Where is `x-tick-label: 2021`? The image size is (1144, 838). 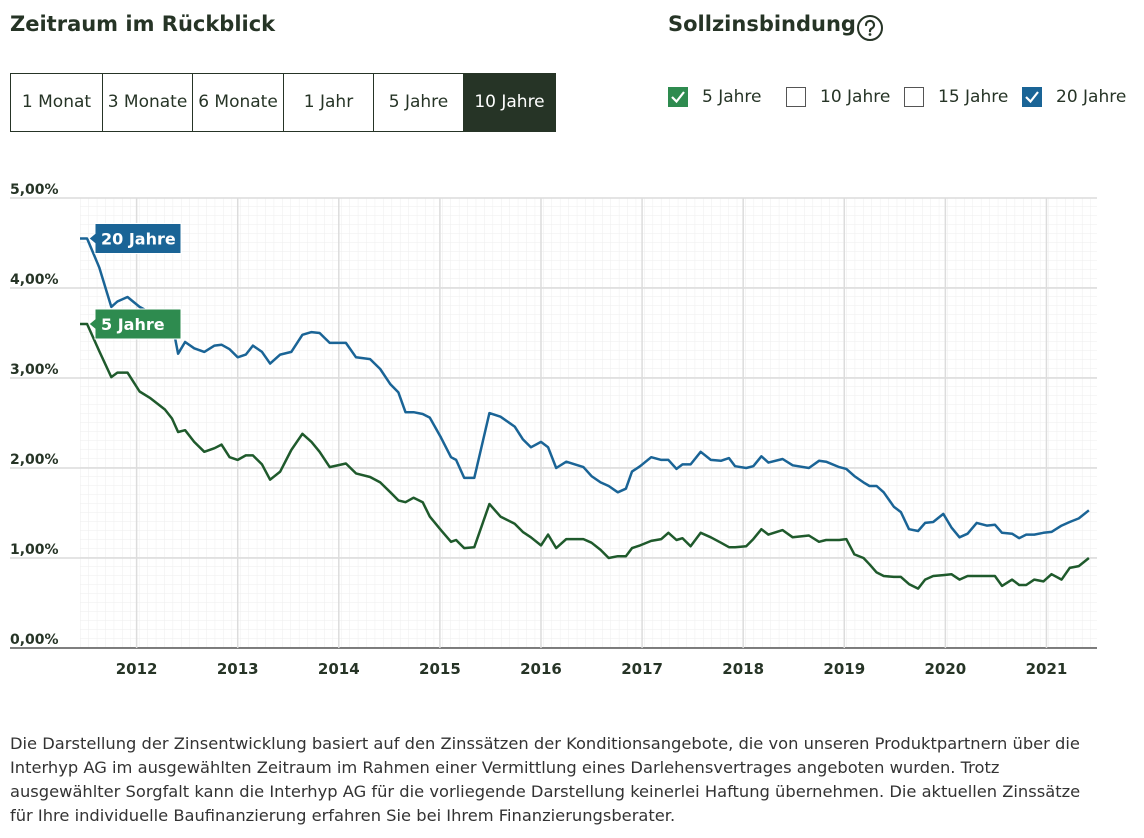
x-tick-label: 2021 is located at coordinates (1047, 669).